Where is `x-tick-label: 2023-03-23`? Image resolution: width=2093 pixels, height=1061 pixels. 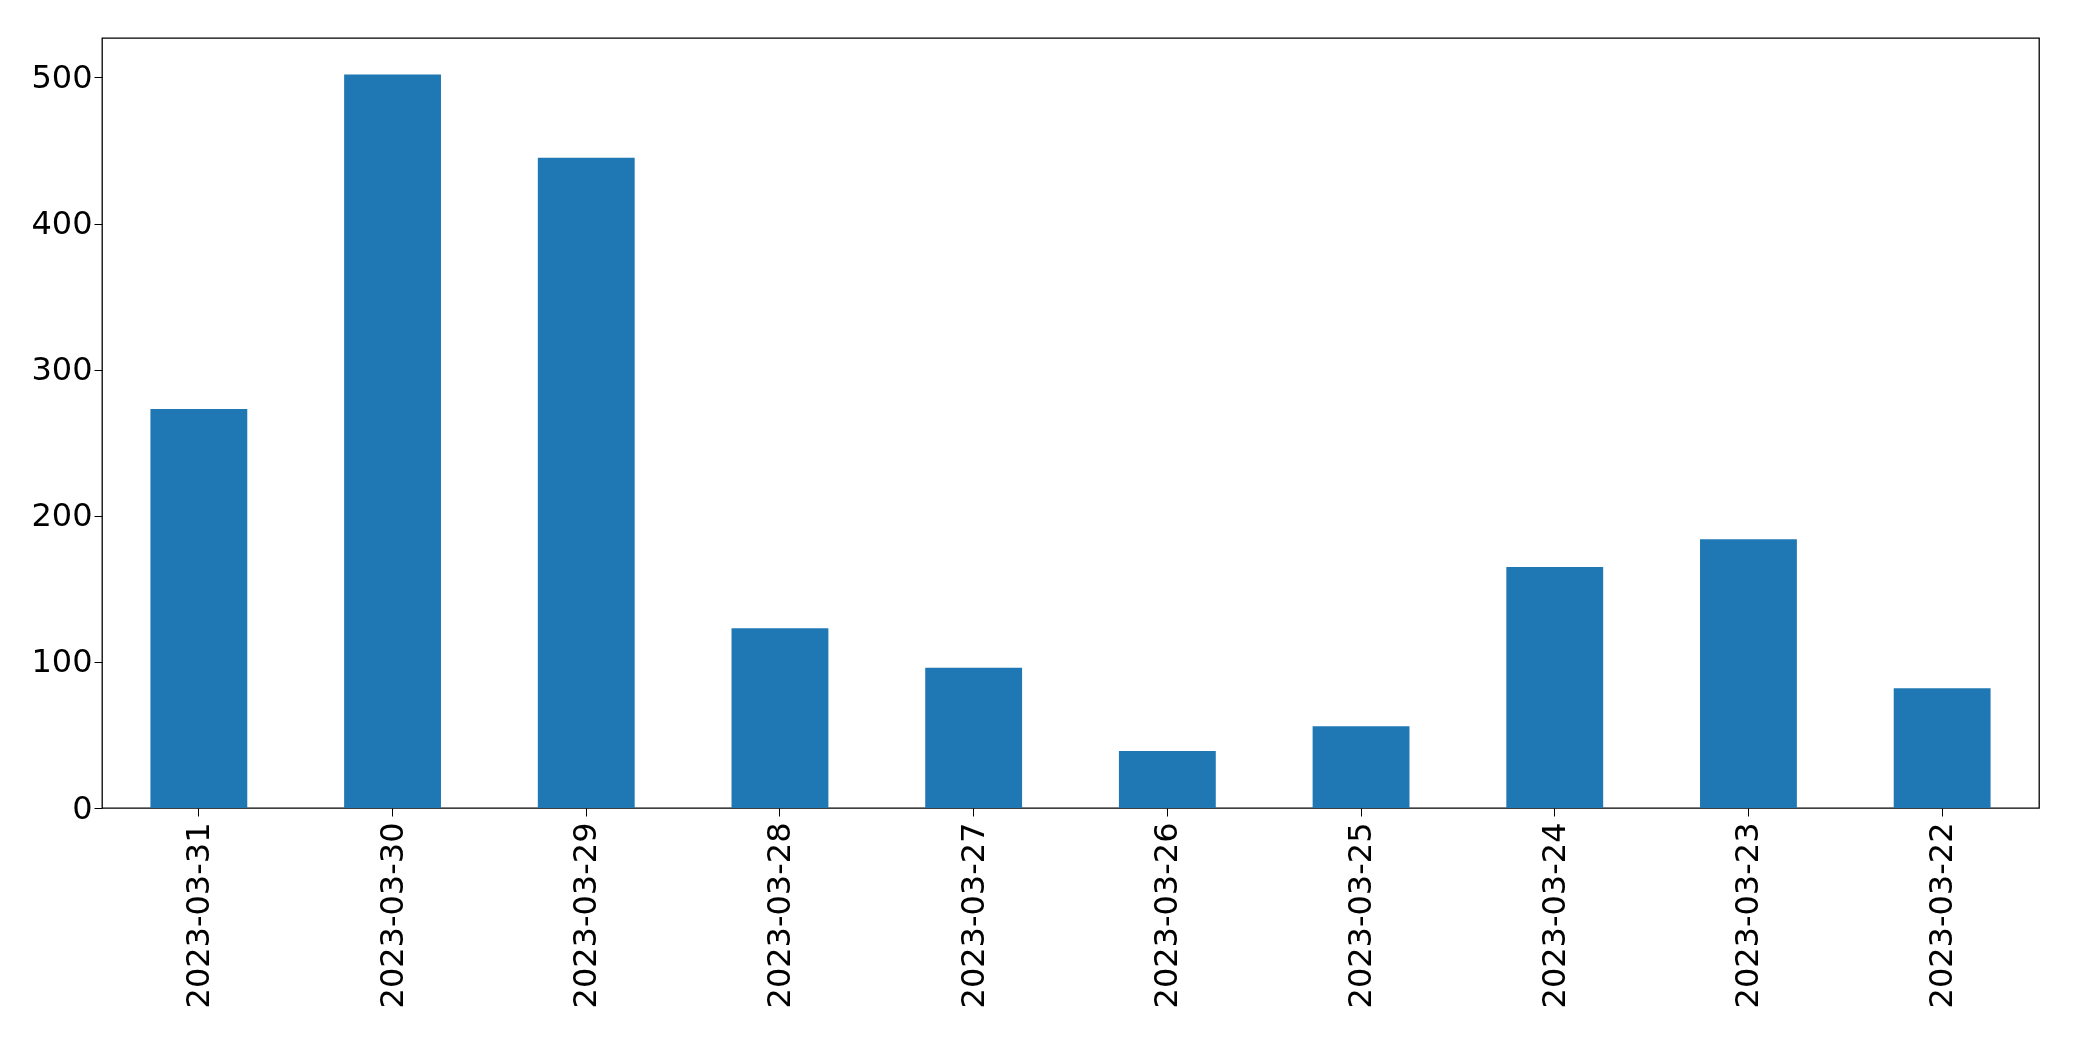
x-tick-label: 2023-03-23 is located at coordinates (1747, 915).